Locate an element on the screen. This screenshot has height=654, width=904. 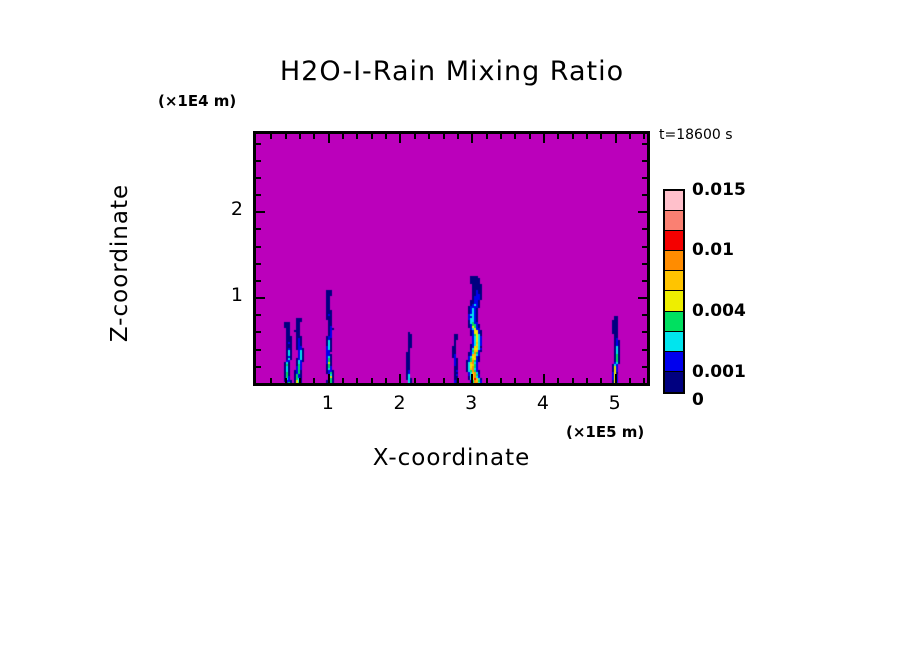
y-tick-label: 2 is located at coordinates (236, 209).